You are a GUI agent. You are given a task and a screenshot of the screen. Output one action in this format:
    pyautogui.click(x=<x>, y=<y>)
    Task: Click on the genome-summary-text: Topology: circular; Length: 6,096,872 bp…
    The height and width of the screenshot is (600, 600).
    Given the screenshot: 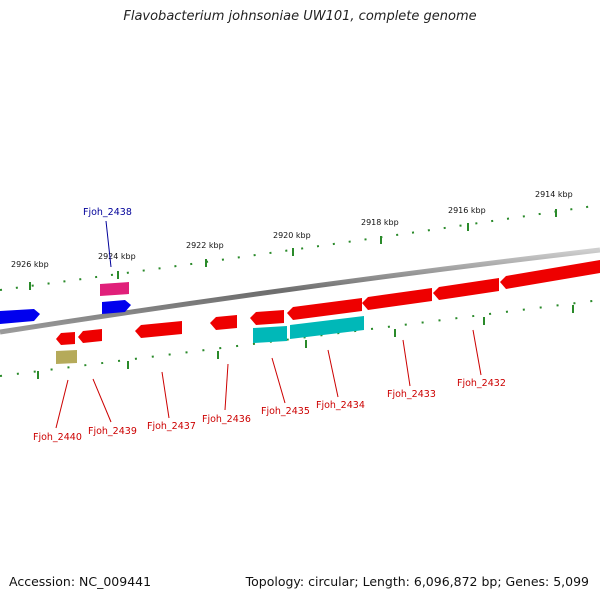 What is the action you would take?
    pyautogui.click(x=417, y=581)
    